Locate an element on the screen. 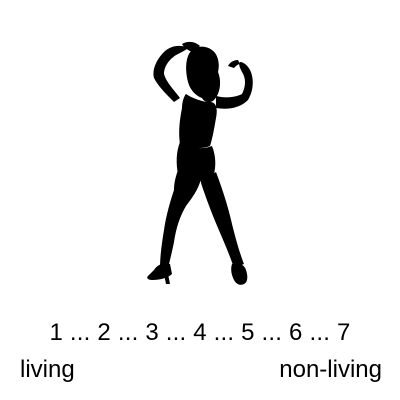 The height and width of the screenshot is (400, 400). scale-anchor-left: living is located at coordinates (47, 369).